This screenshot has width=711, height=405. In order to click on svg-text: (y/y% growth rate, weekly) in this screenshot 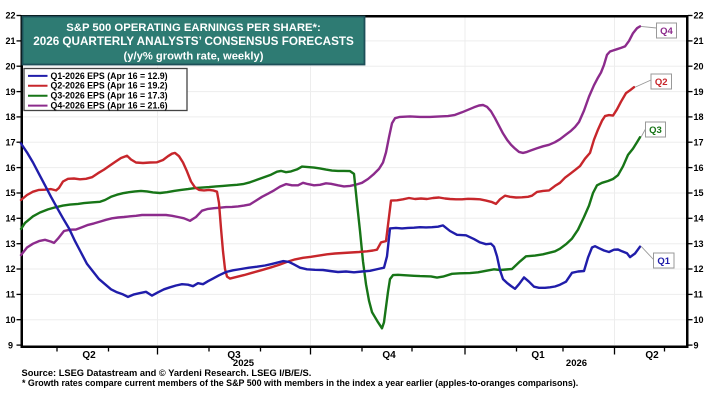, I will do `click(194, 56)`.